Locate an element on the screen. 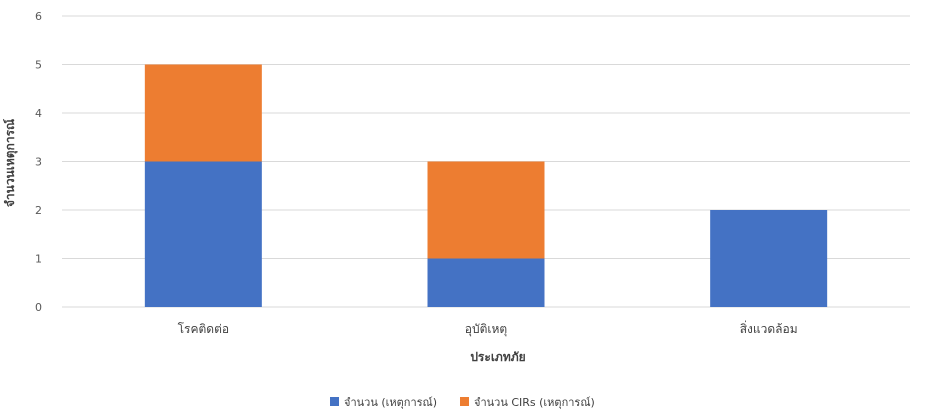 The width and height of the screenshot is (925, 414). legend: จำนวน (เหตุการณ์) จำนวน CIRs (เหตุการณ์) is located at coordinates (462, 402).